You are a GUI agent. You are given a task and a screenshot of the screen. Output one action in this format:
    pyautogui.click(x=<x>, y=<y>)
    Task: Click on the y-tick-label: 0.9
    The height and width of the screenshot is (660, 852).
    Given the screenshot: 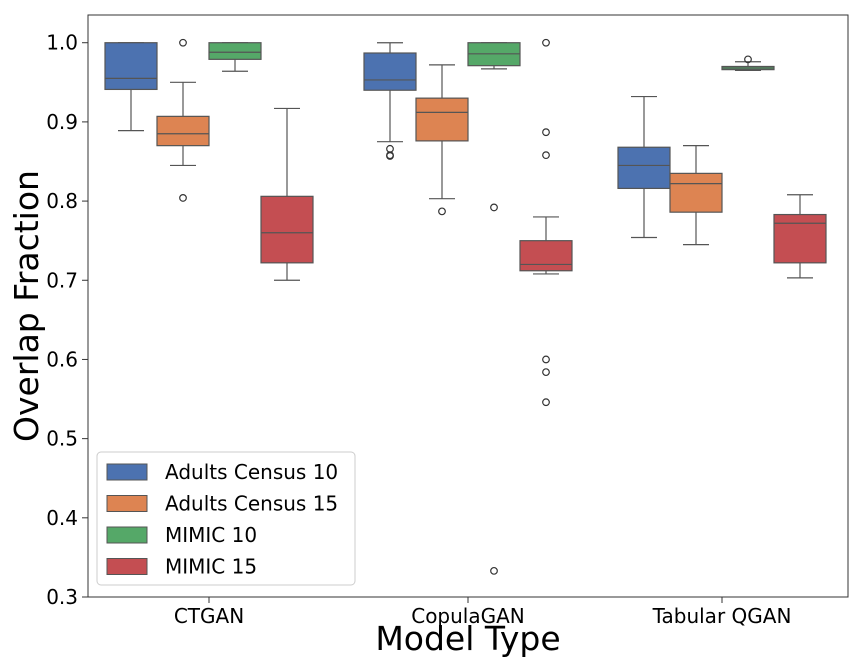 What is the action you would take?
    pyautogui.click(x=62, y=122)
    